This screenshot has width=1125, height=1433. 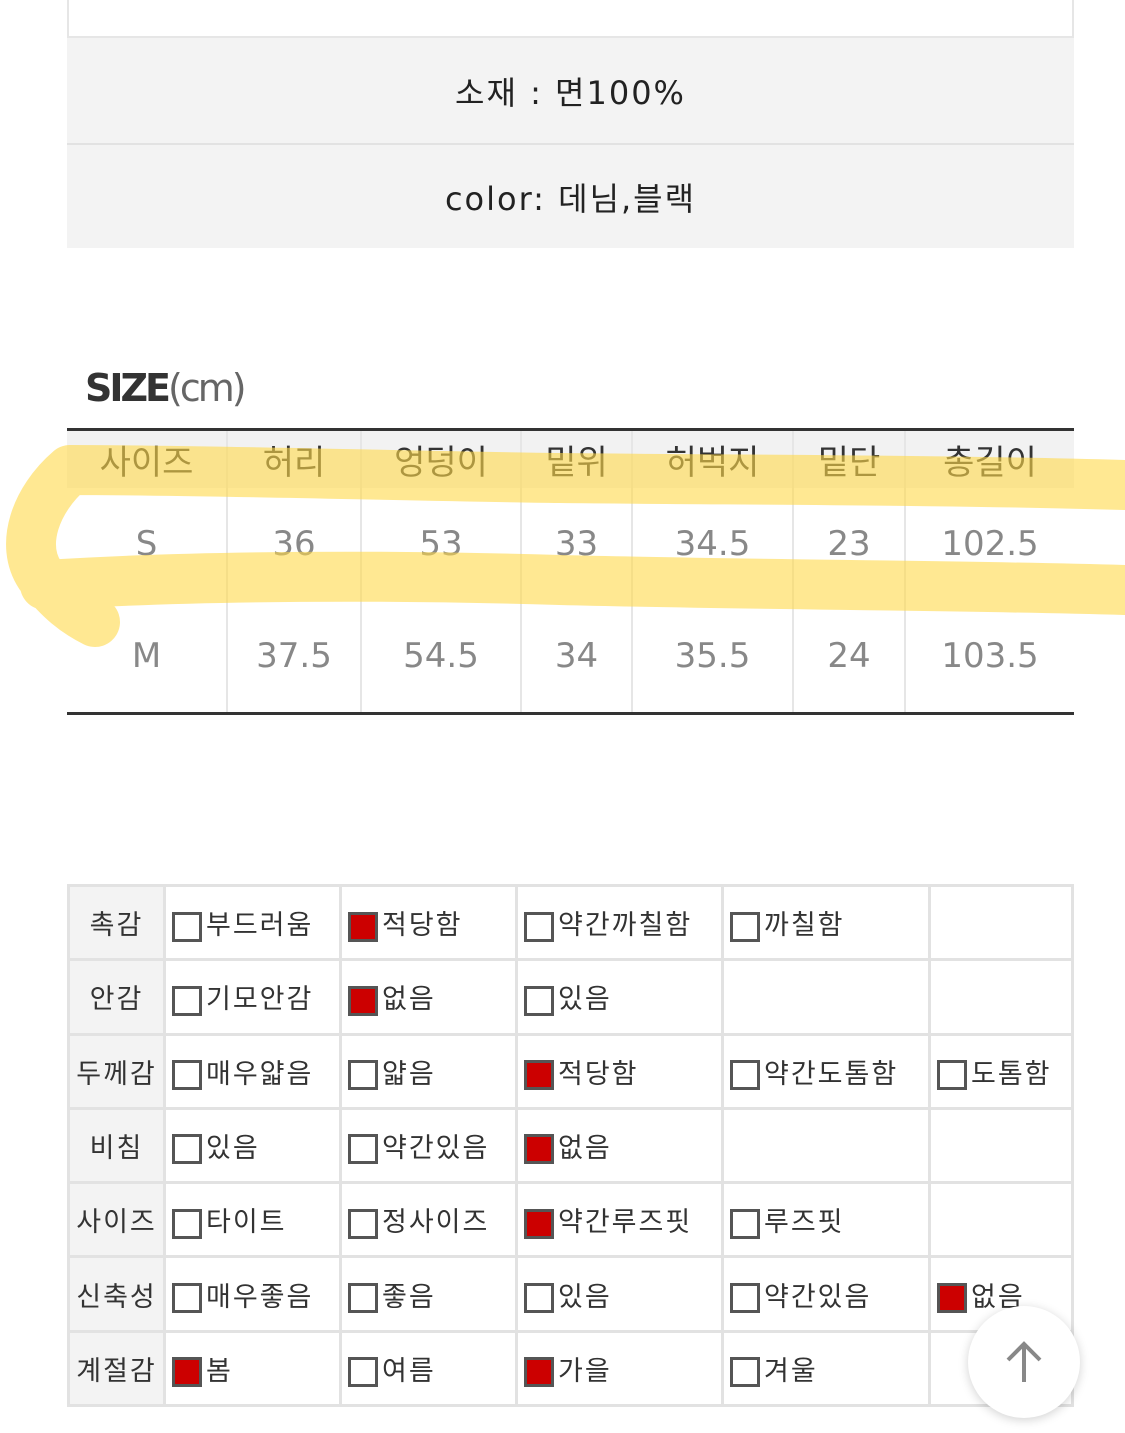 I want to click on feature-option: 약간루즈핏, so click(x=619, y=1220).